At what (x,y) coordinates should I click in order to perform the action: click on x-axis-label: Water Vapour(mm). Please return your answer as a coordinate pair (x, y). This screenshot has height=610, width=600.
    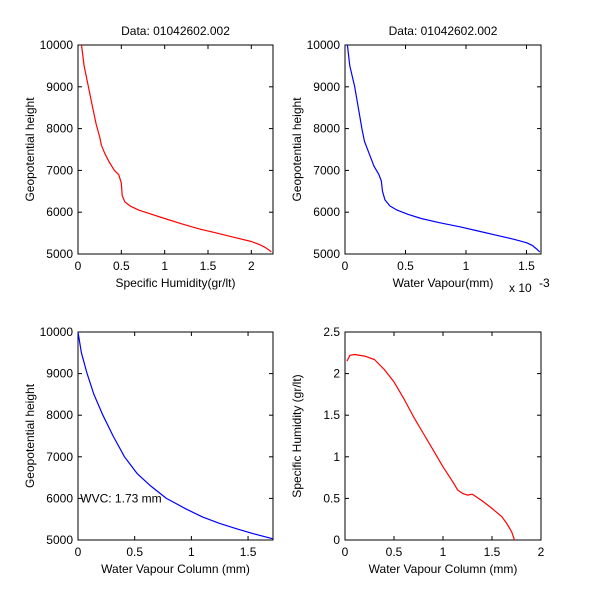
    Looking at the image, I should click on (443, 283).